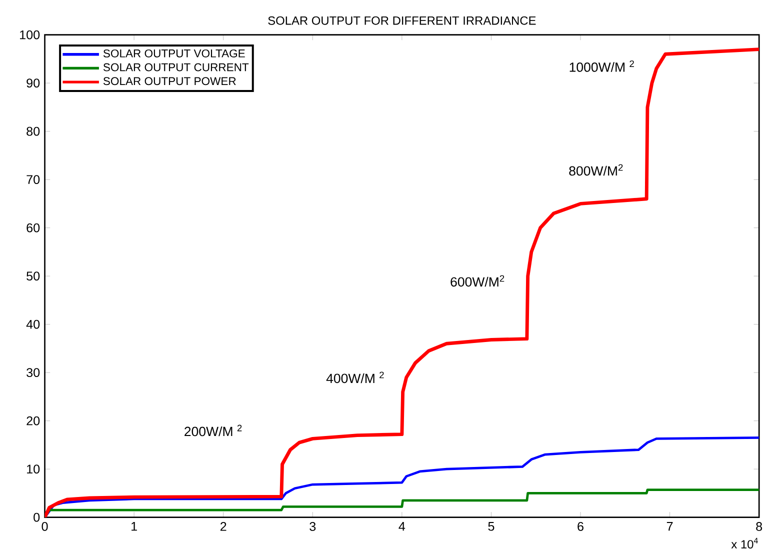  Describe the element at coordinates (33, 131) in the screenshot. I see `y-tick-label: 80` at that location.